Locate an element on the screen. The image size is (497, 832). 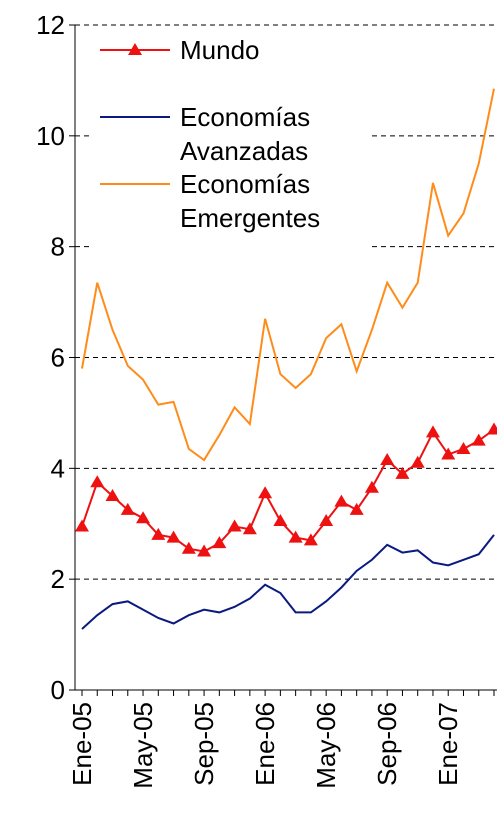
x-tick-label: Ene-06 is located at coordinates (265, 744).